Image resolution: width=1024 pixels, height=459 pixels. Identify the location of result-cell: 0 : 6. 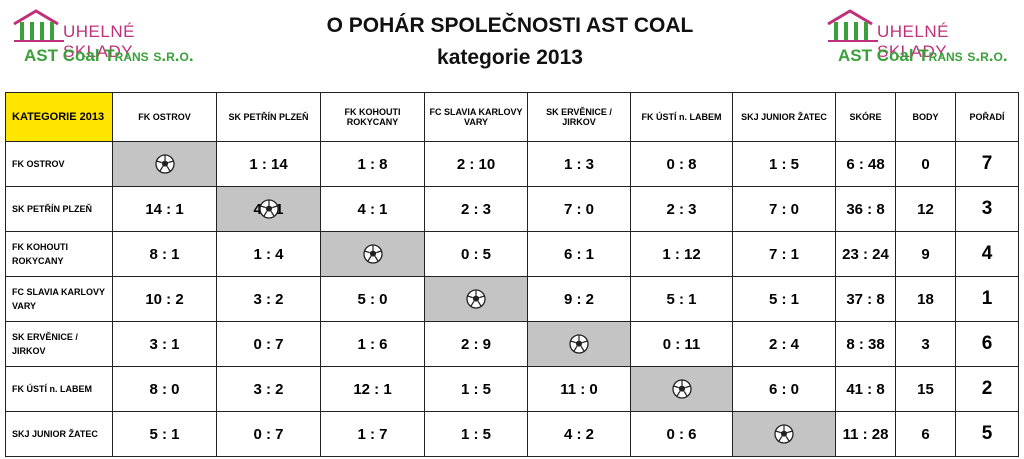
(681, 434).